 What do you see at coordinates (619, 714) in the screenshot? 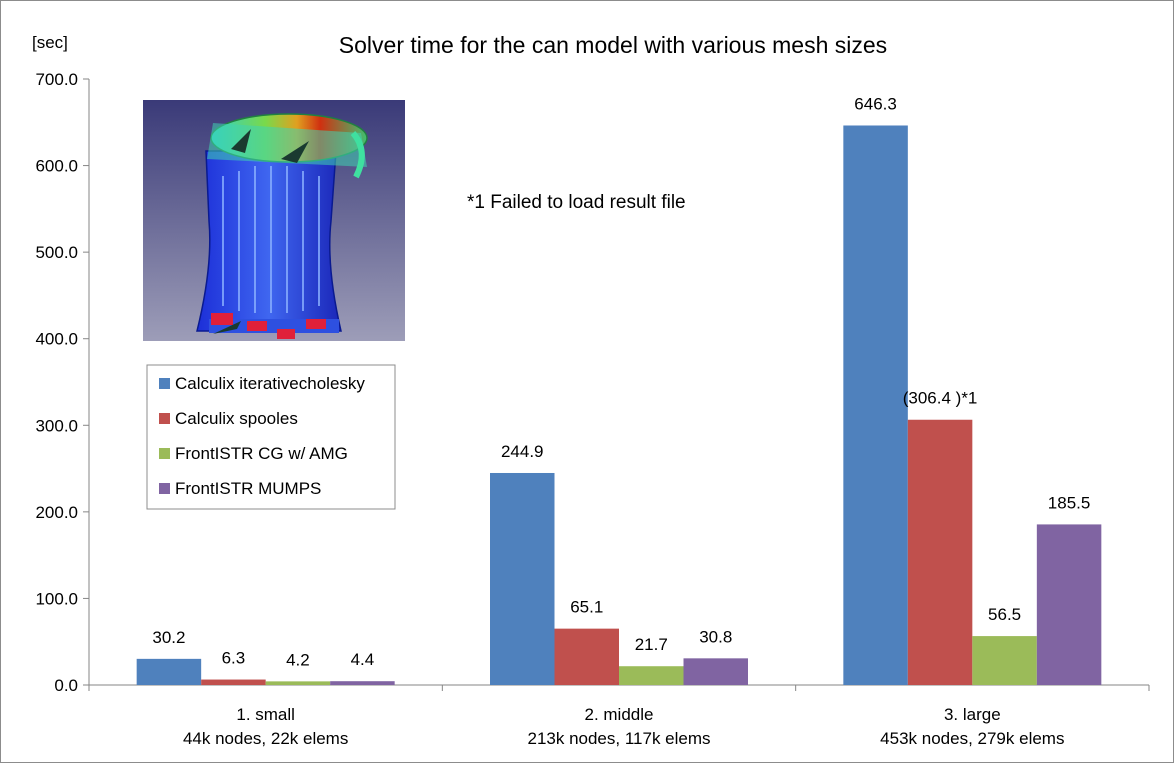
I see `x-category-label: 2. middle` at bounding box center [619, 714].